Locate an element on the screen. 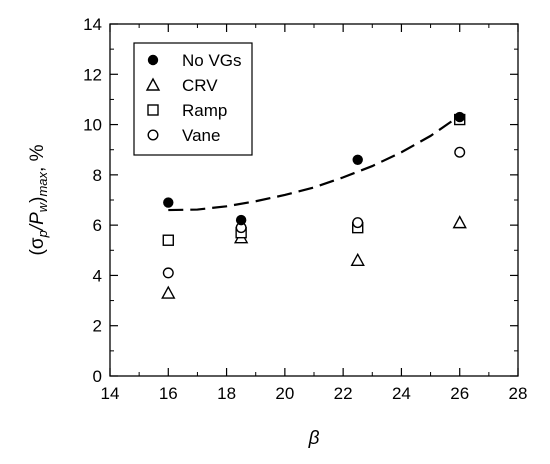 The image size is (550, 464). legend: No VGs CRV Ramp Vane is located at coordinates (193, 99).